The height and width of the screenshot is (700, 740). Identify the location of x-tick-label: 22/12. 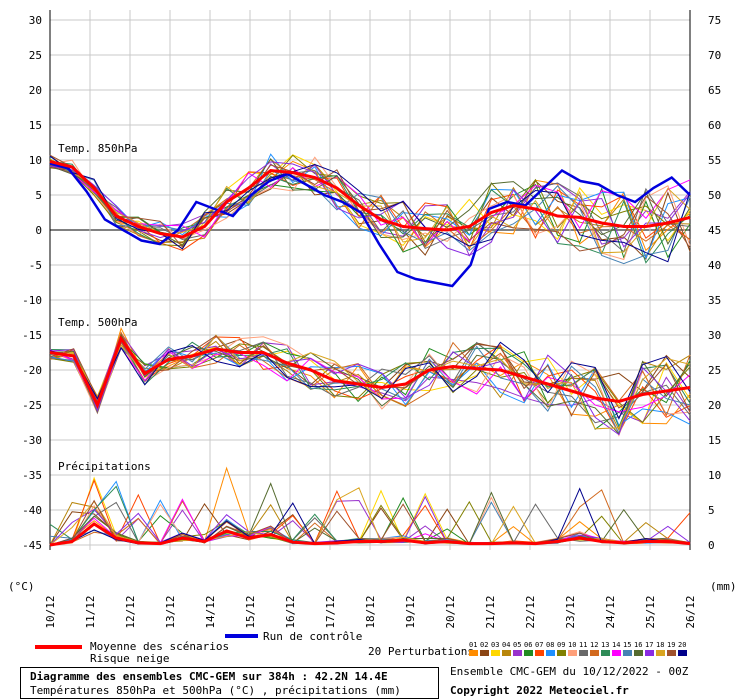
(530, 611).